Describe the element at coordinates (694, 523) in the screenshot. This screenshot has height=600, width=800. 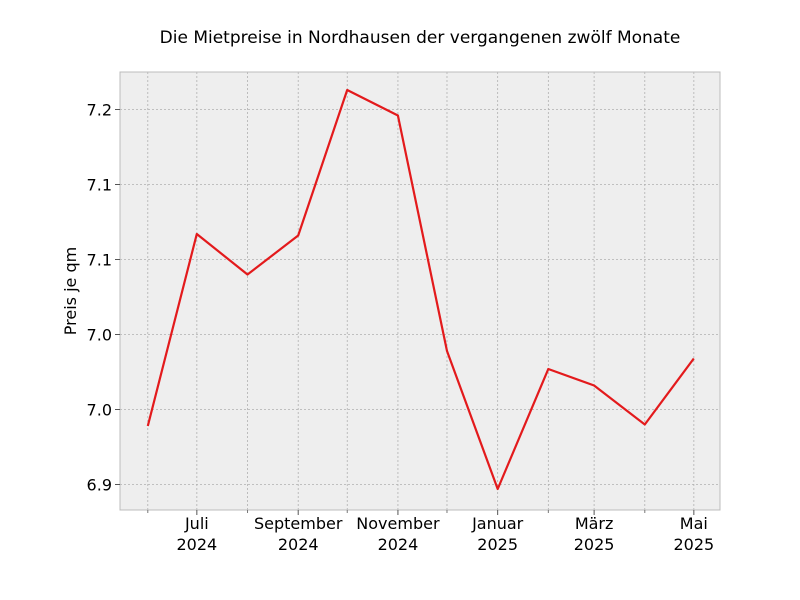
I see `x-tick-label-month: Mai` at that location.